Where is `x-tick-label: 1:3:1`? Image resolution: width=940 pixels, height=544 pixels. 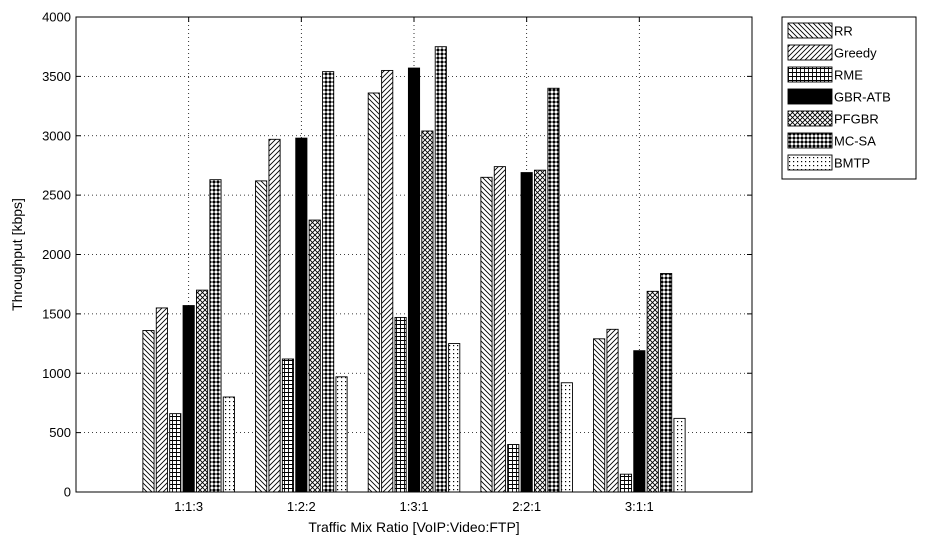 x-tick-label: 1:3:1 is located at coordinates (414, 506).